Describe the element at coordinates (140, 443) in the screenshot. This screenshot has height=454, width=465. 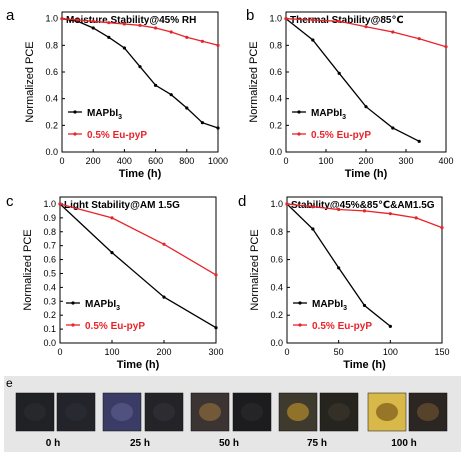
I see `time-label: 25 h` at that location.